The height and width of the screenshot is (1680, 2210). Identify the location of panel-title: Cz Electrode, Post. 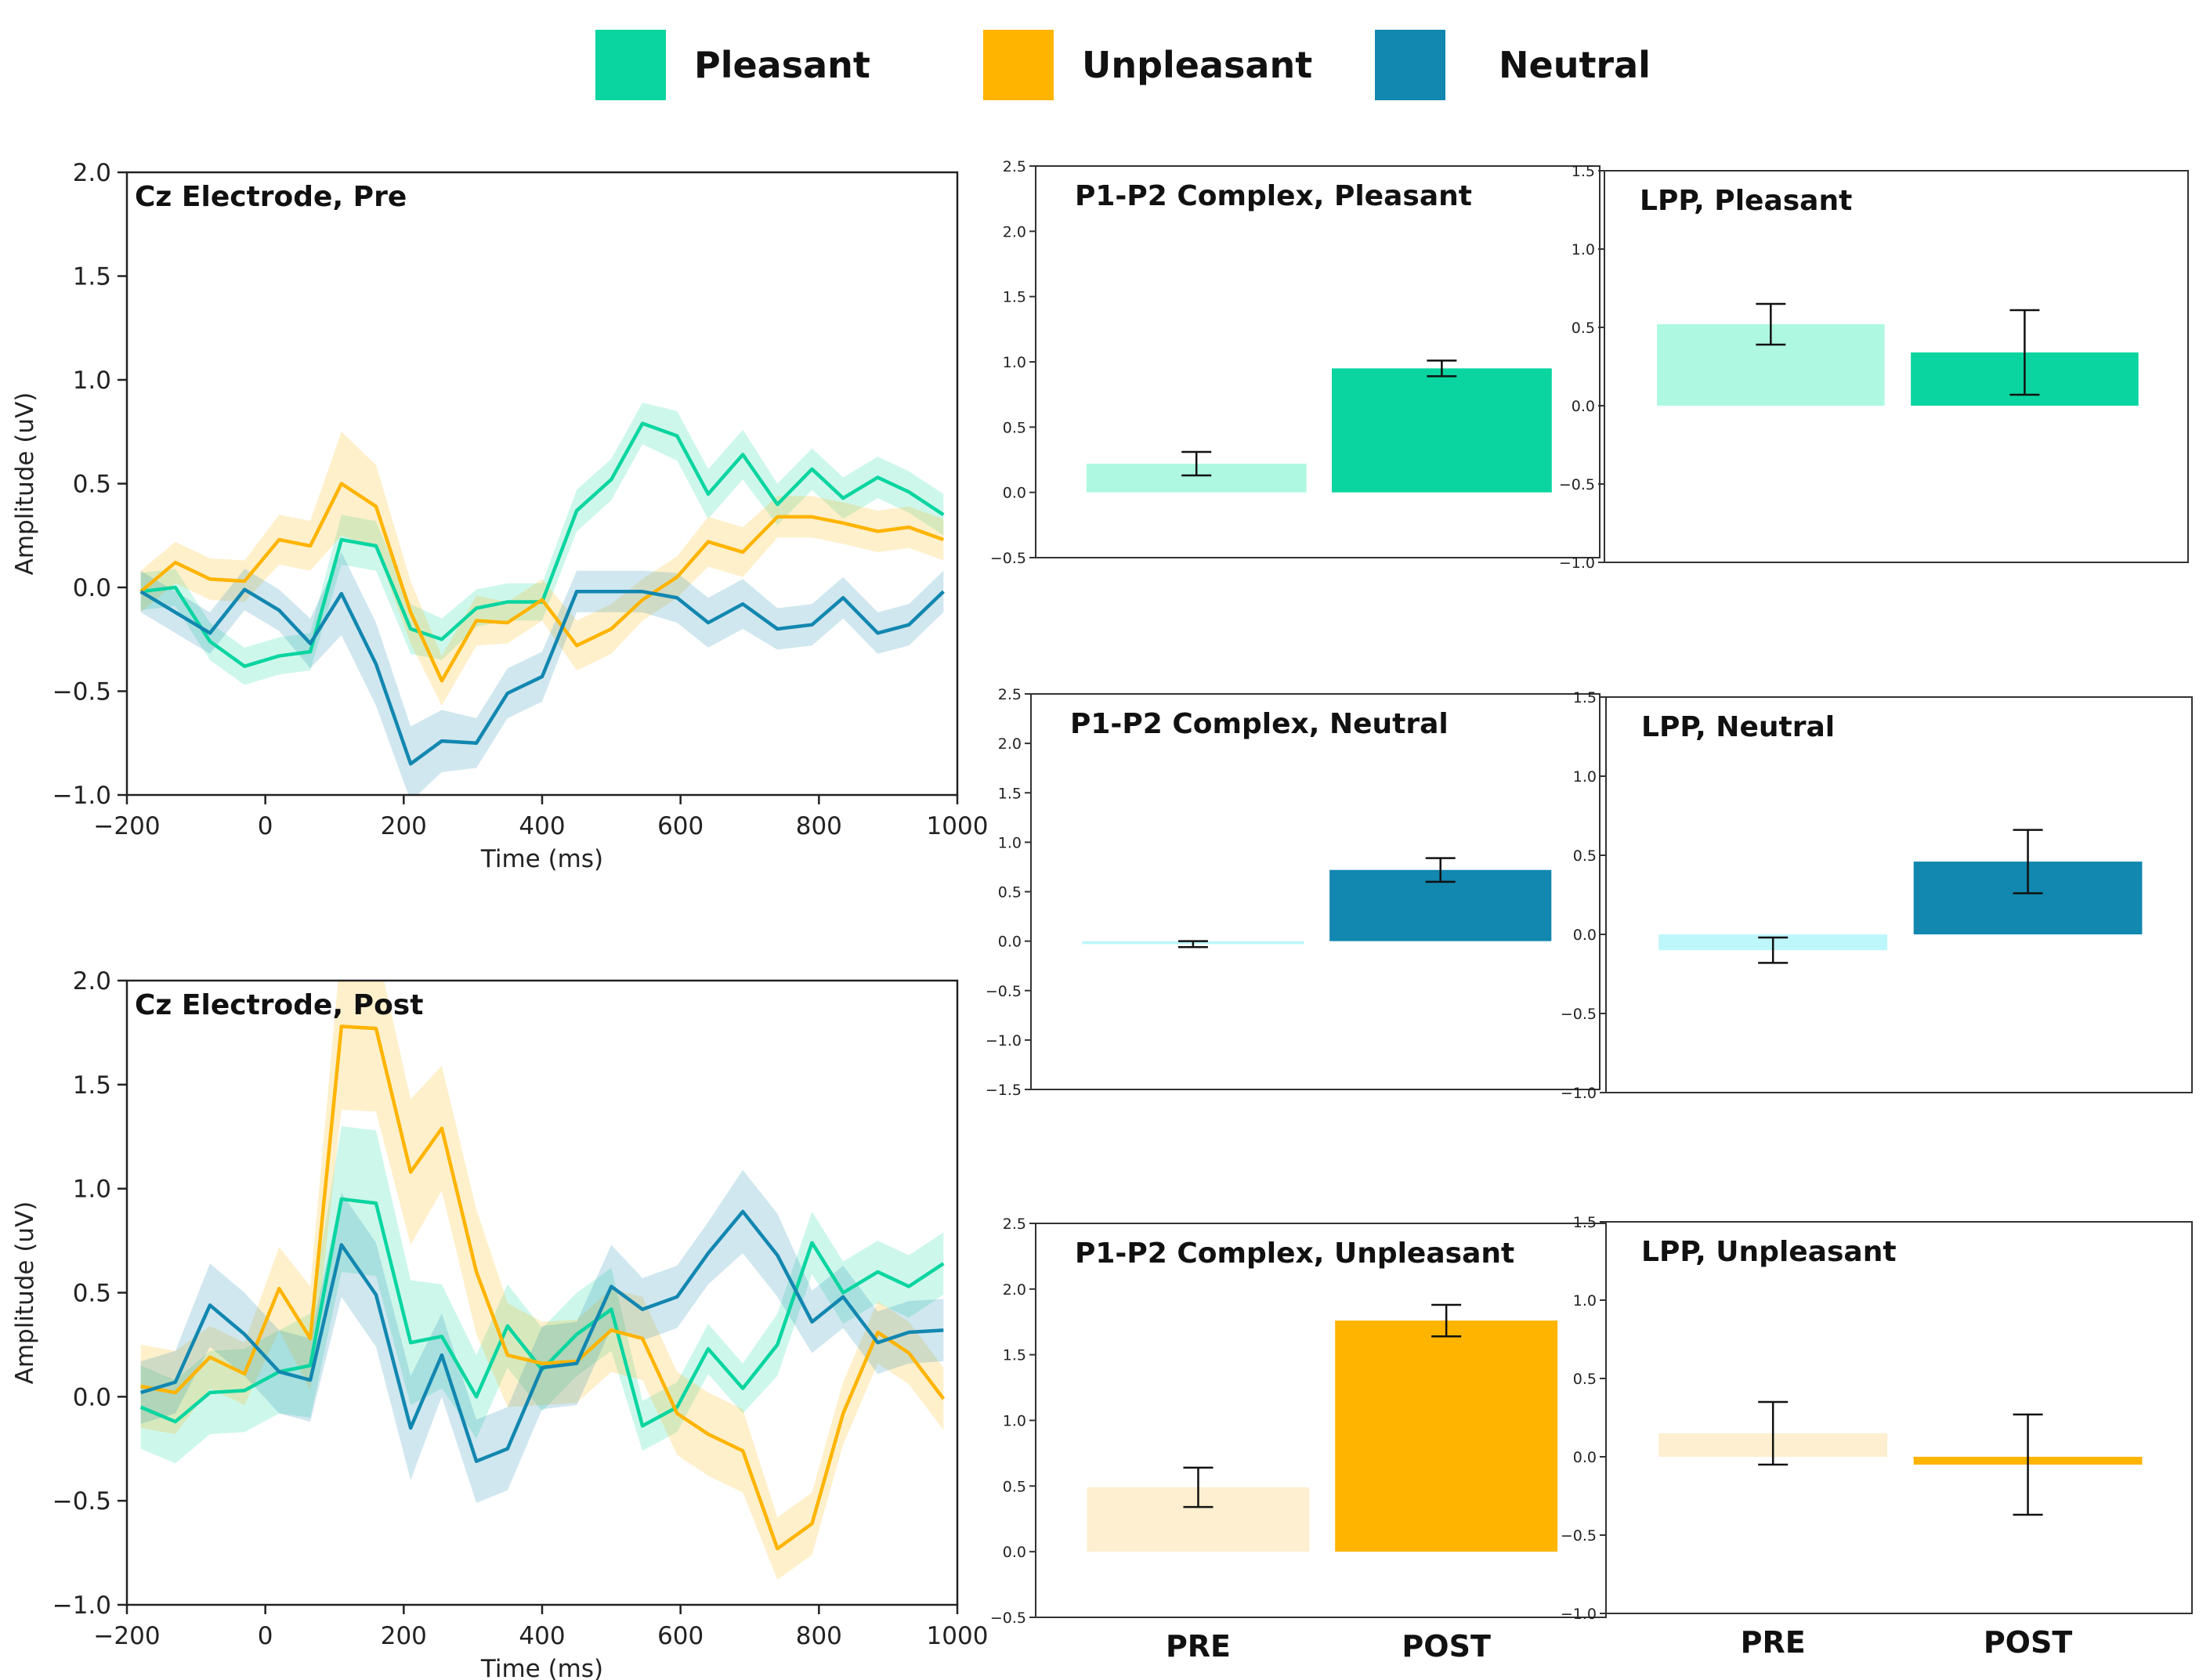
(279, 1005).